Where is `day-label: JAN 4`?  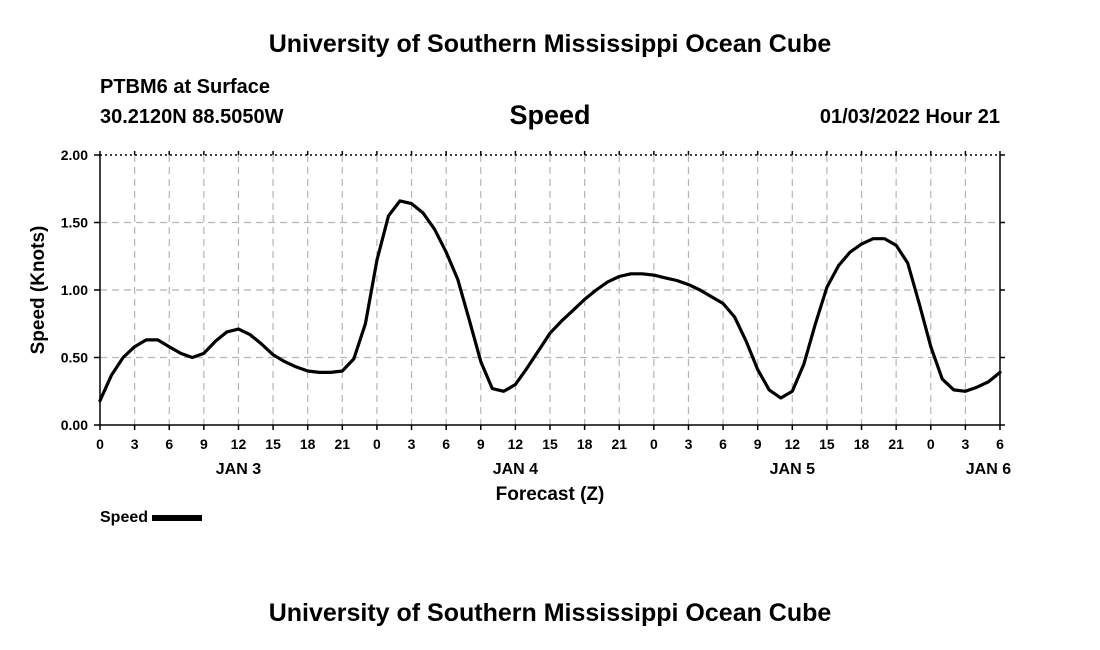
day-label: JAN 4 is located at coordinates (515, 469).